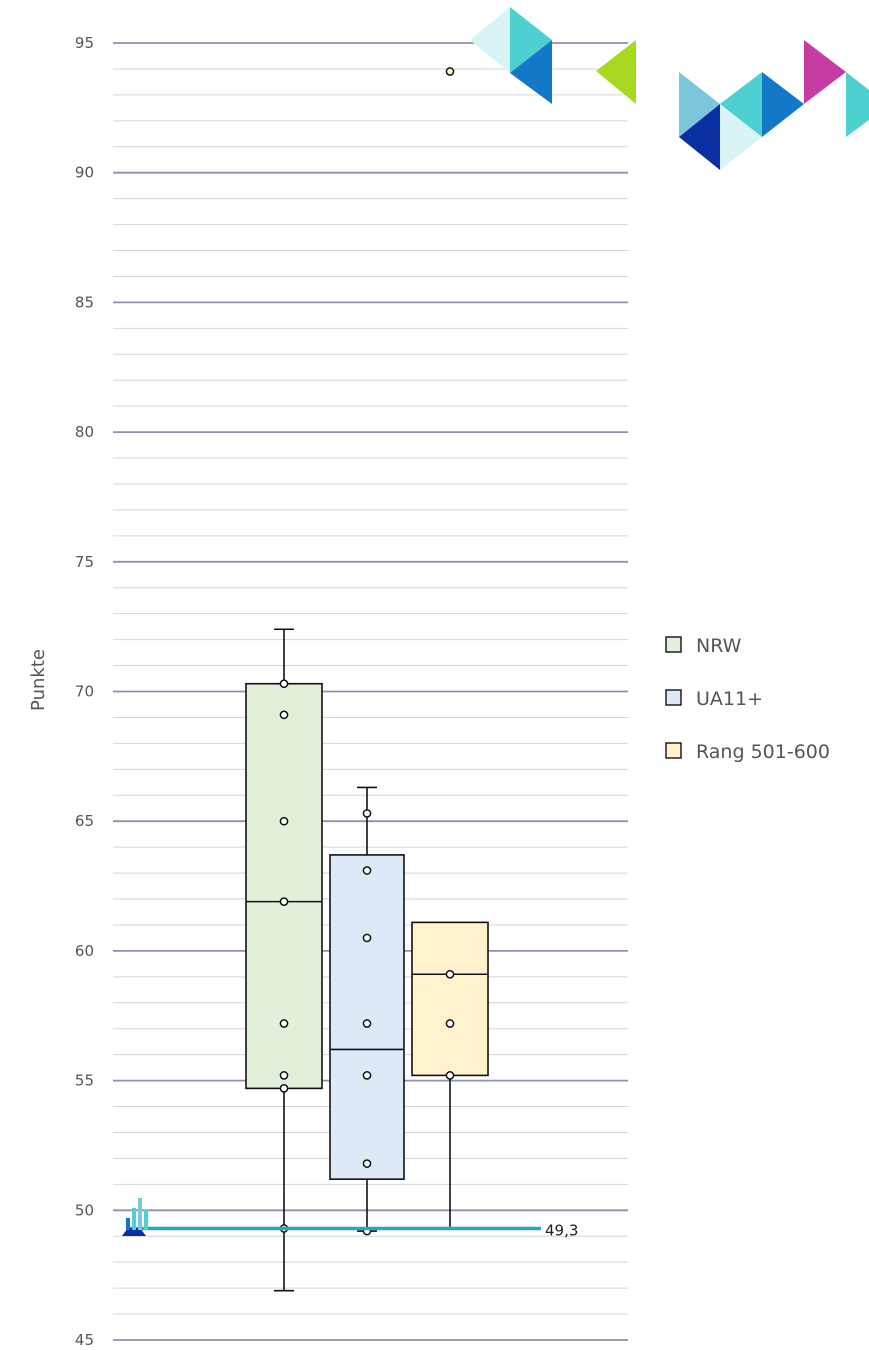 The image size is (869, 1350). I want to click on y-tick-label: 60, so click(84, 951).